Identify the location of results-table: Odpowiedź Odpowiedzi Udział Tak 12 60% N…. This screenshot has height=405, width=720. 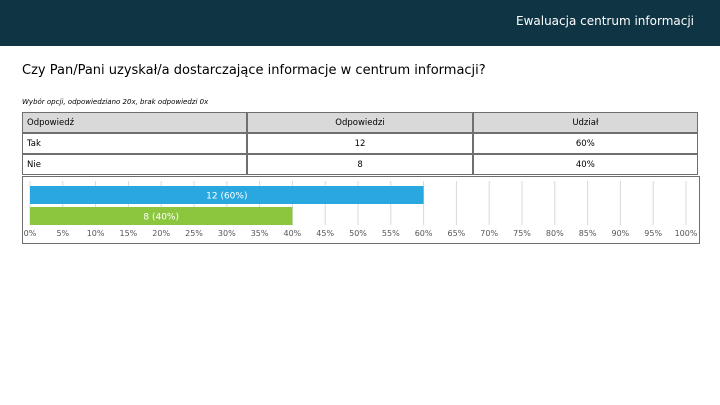
(360, 143).